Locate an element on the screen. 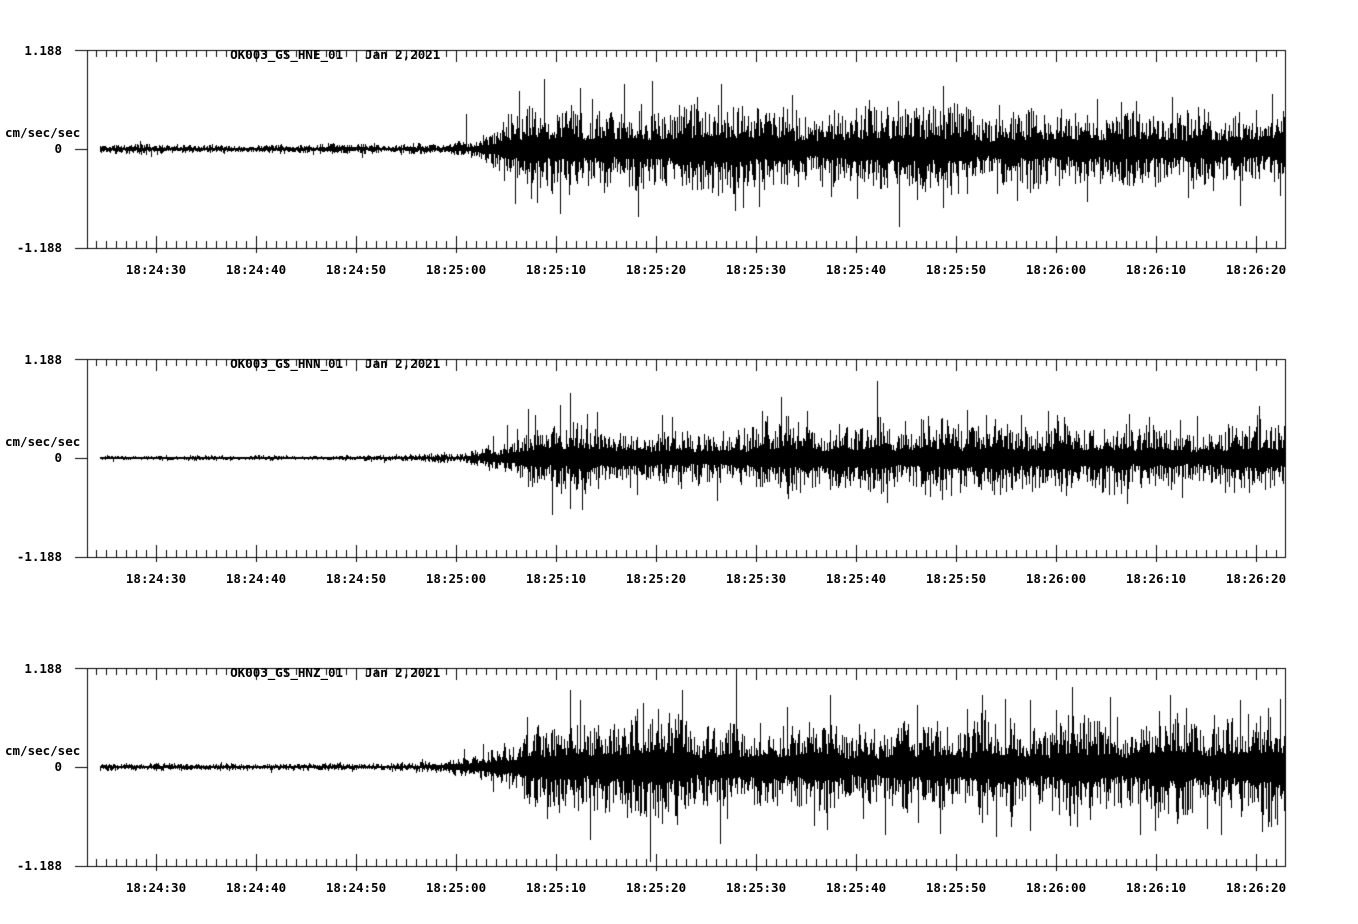 This screenshot has width=1358, height=924. panel-title: OK003_GS_HNZ_01 Jan 2,2021 is located at coordinates (312, 672).